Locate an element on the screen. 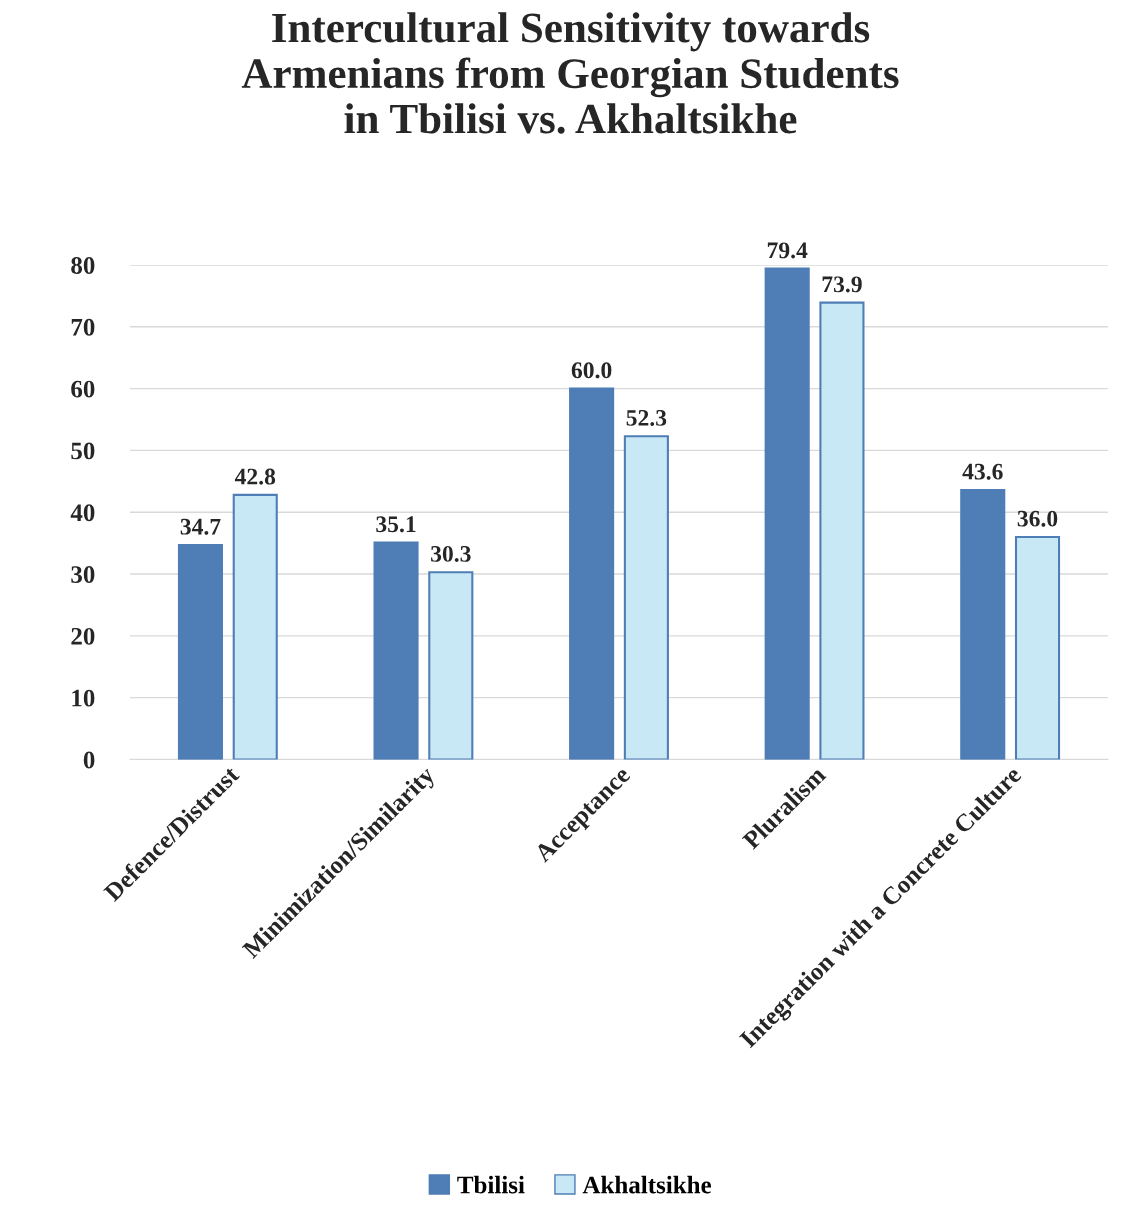 The height and width of the screenshot is (1221, 1141). chart-title: Intercultural Sensitivity towards Armenians from Georgian Students in Tbilisi vs. Akhaltsikhe is located at coordinates (570, 73).